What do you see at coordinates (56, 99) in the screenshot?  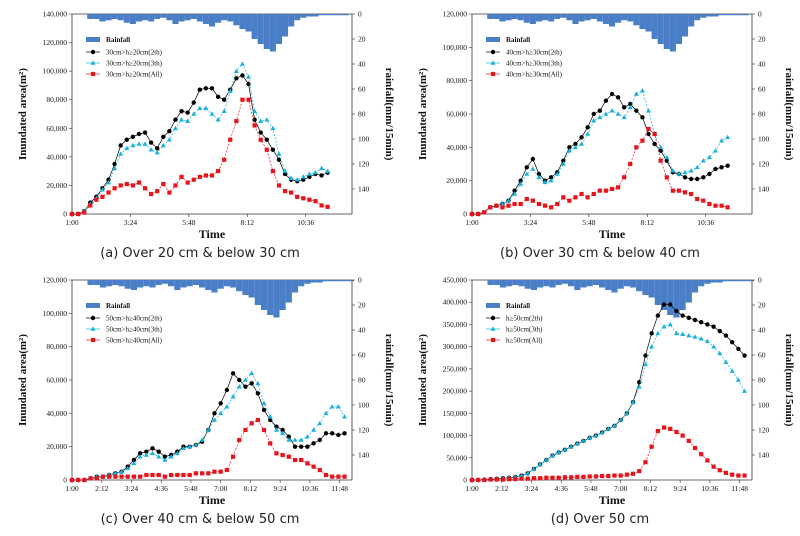 I see `y-tick-label: 80,000` at bounding box center [56, 99].